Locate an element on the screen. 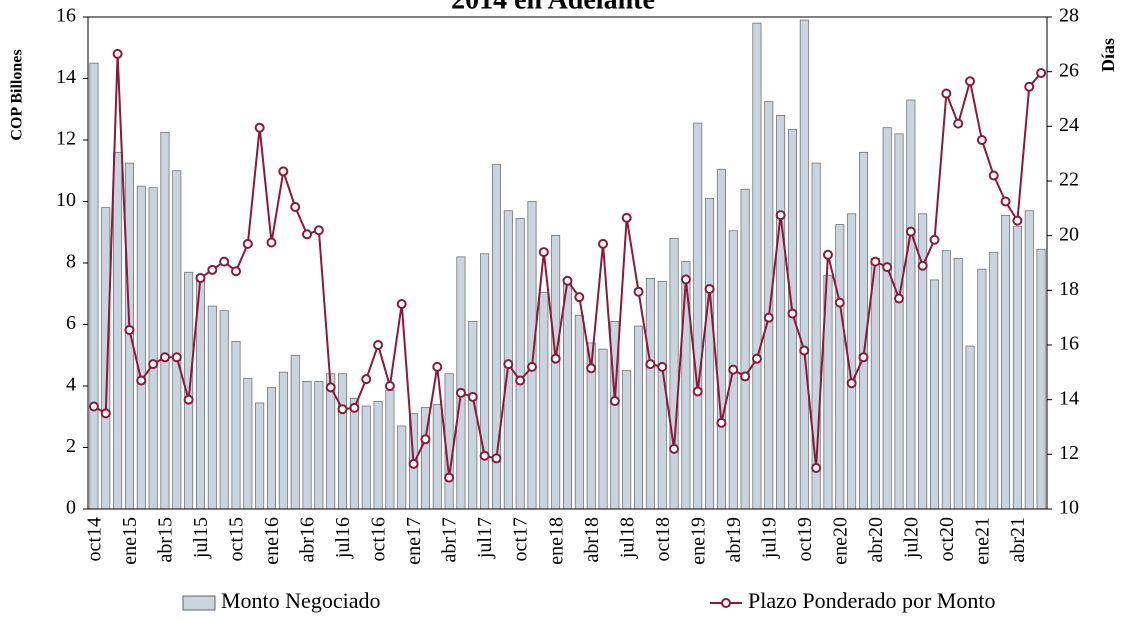 This screenshot has width=1125, height=618. x-tick-label: jul20 is located at coordinates (911, 538).